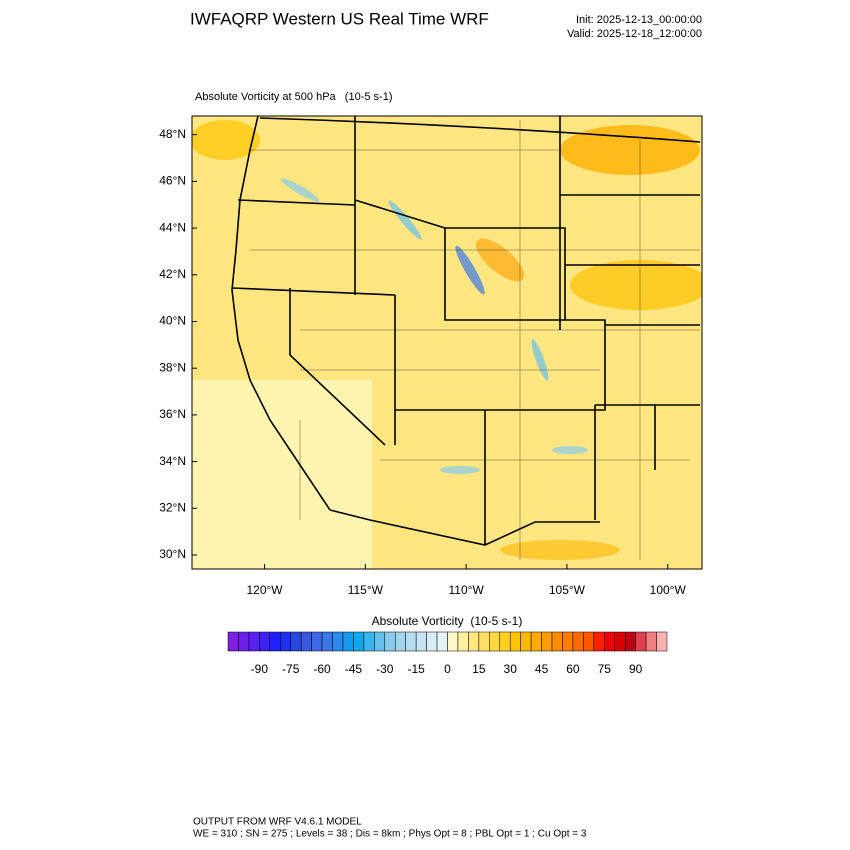 The width and height of the screenshot is (850, 850). What do you see at coordinates (172, 134) in the screenshot?
I see `lat-label: 48°N` at bounding box center [172, 134].